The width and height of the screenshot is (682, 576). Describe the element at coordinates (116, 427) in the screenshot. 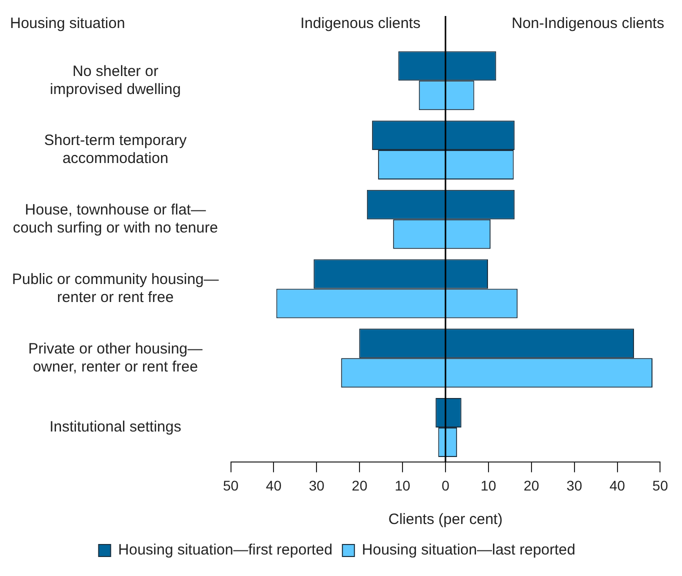

I see `y-tick-label: Institutional settings` at that location.